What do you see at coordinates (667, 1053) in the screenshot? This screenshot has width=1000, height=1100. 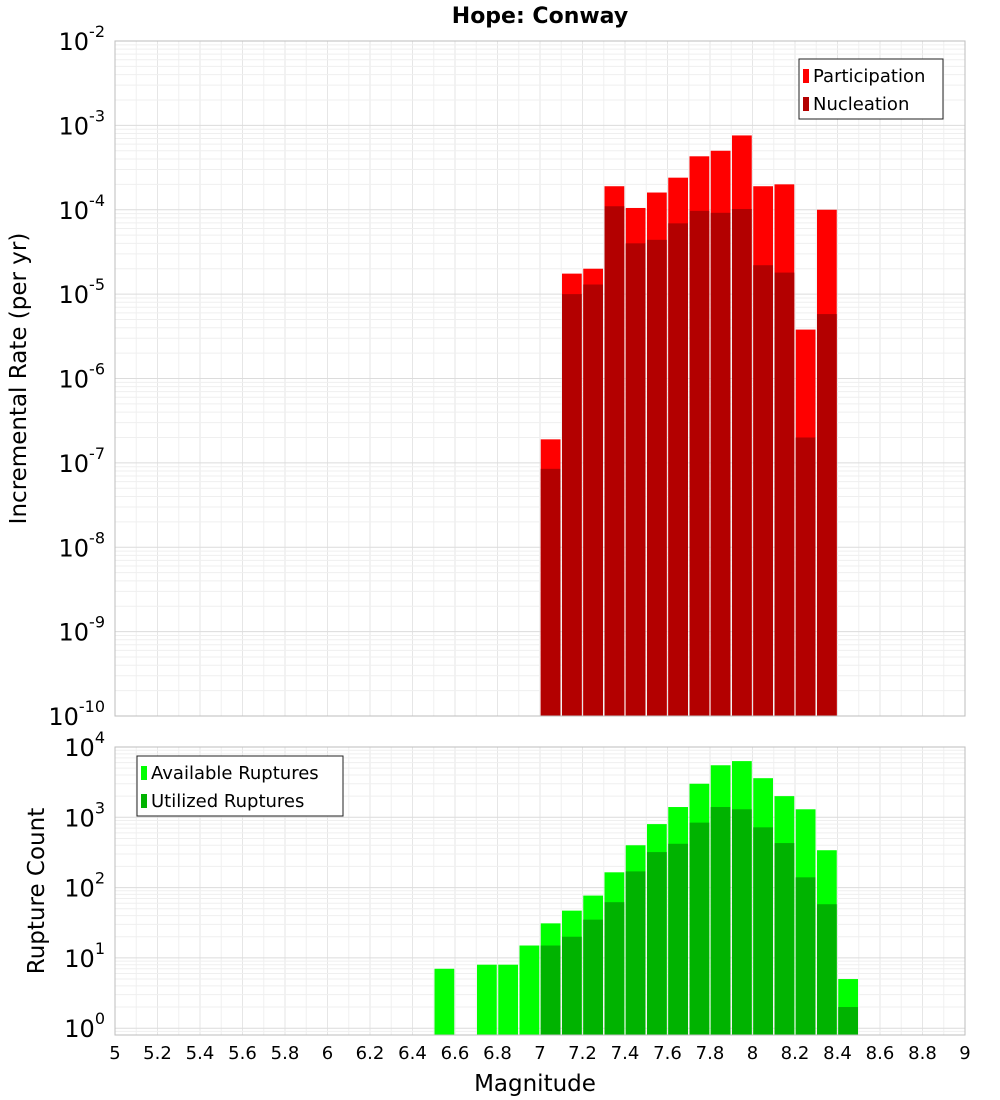 I see `x-tick-label: 7.6` at bounding box center [667, 1053].